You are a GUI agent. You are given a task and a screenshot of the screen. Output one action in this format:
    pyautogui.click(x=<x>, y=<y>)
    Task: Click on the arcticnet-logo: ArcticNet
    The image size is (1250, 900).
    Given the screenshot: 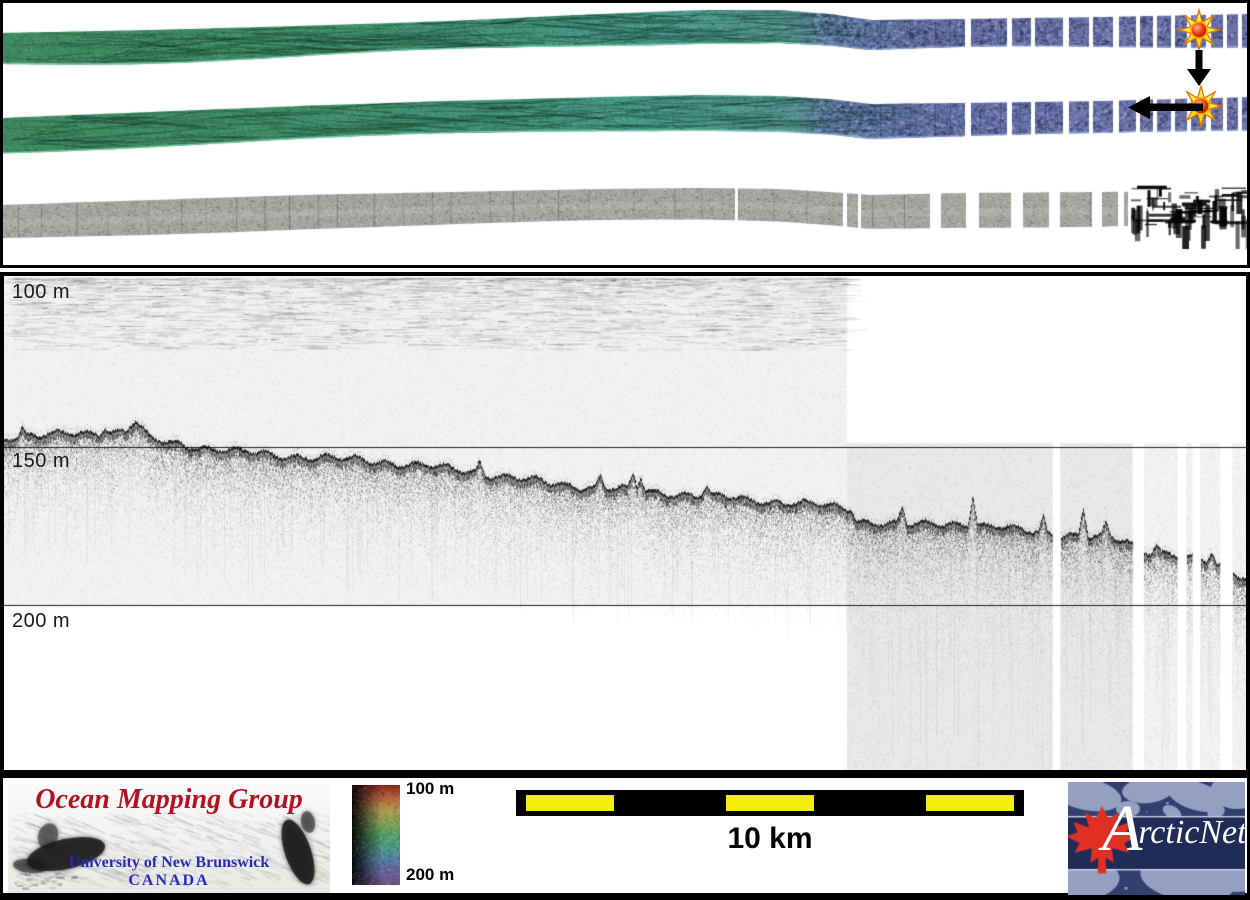 What is the action you would take?
    pyautogui.click(x=1156, y=838)
    